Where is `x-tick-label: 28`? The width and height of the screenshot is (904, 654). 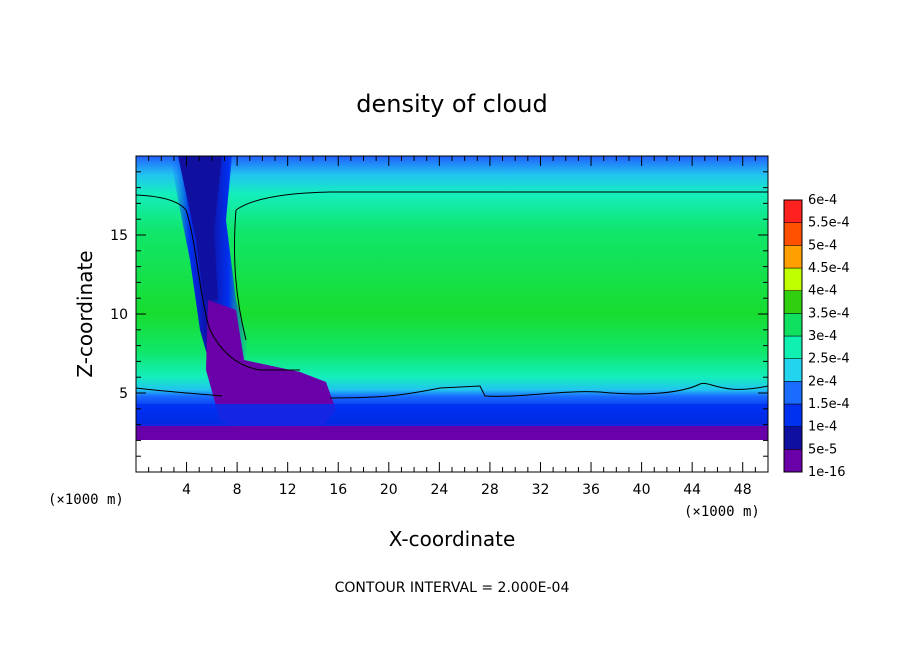
x-tick-label: 28 is located at coordinates (490, 490).